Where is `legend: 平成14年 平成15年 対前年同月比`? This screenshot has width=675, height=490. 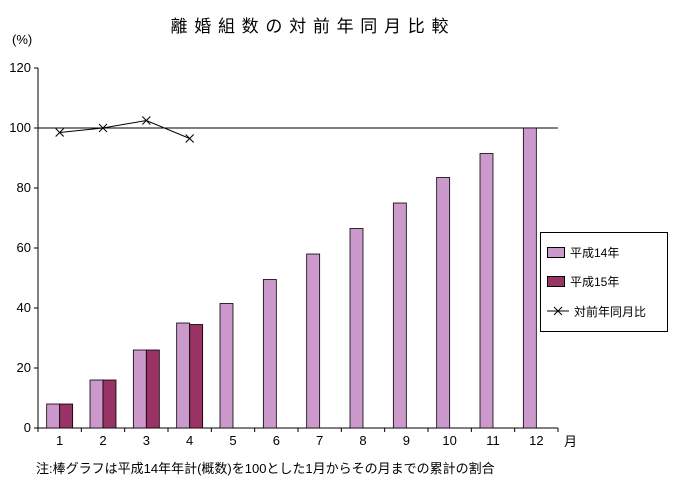
legend: 平成14年 平成15年 対前年同月比 is located at coordinates (604, 282).